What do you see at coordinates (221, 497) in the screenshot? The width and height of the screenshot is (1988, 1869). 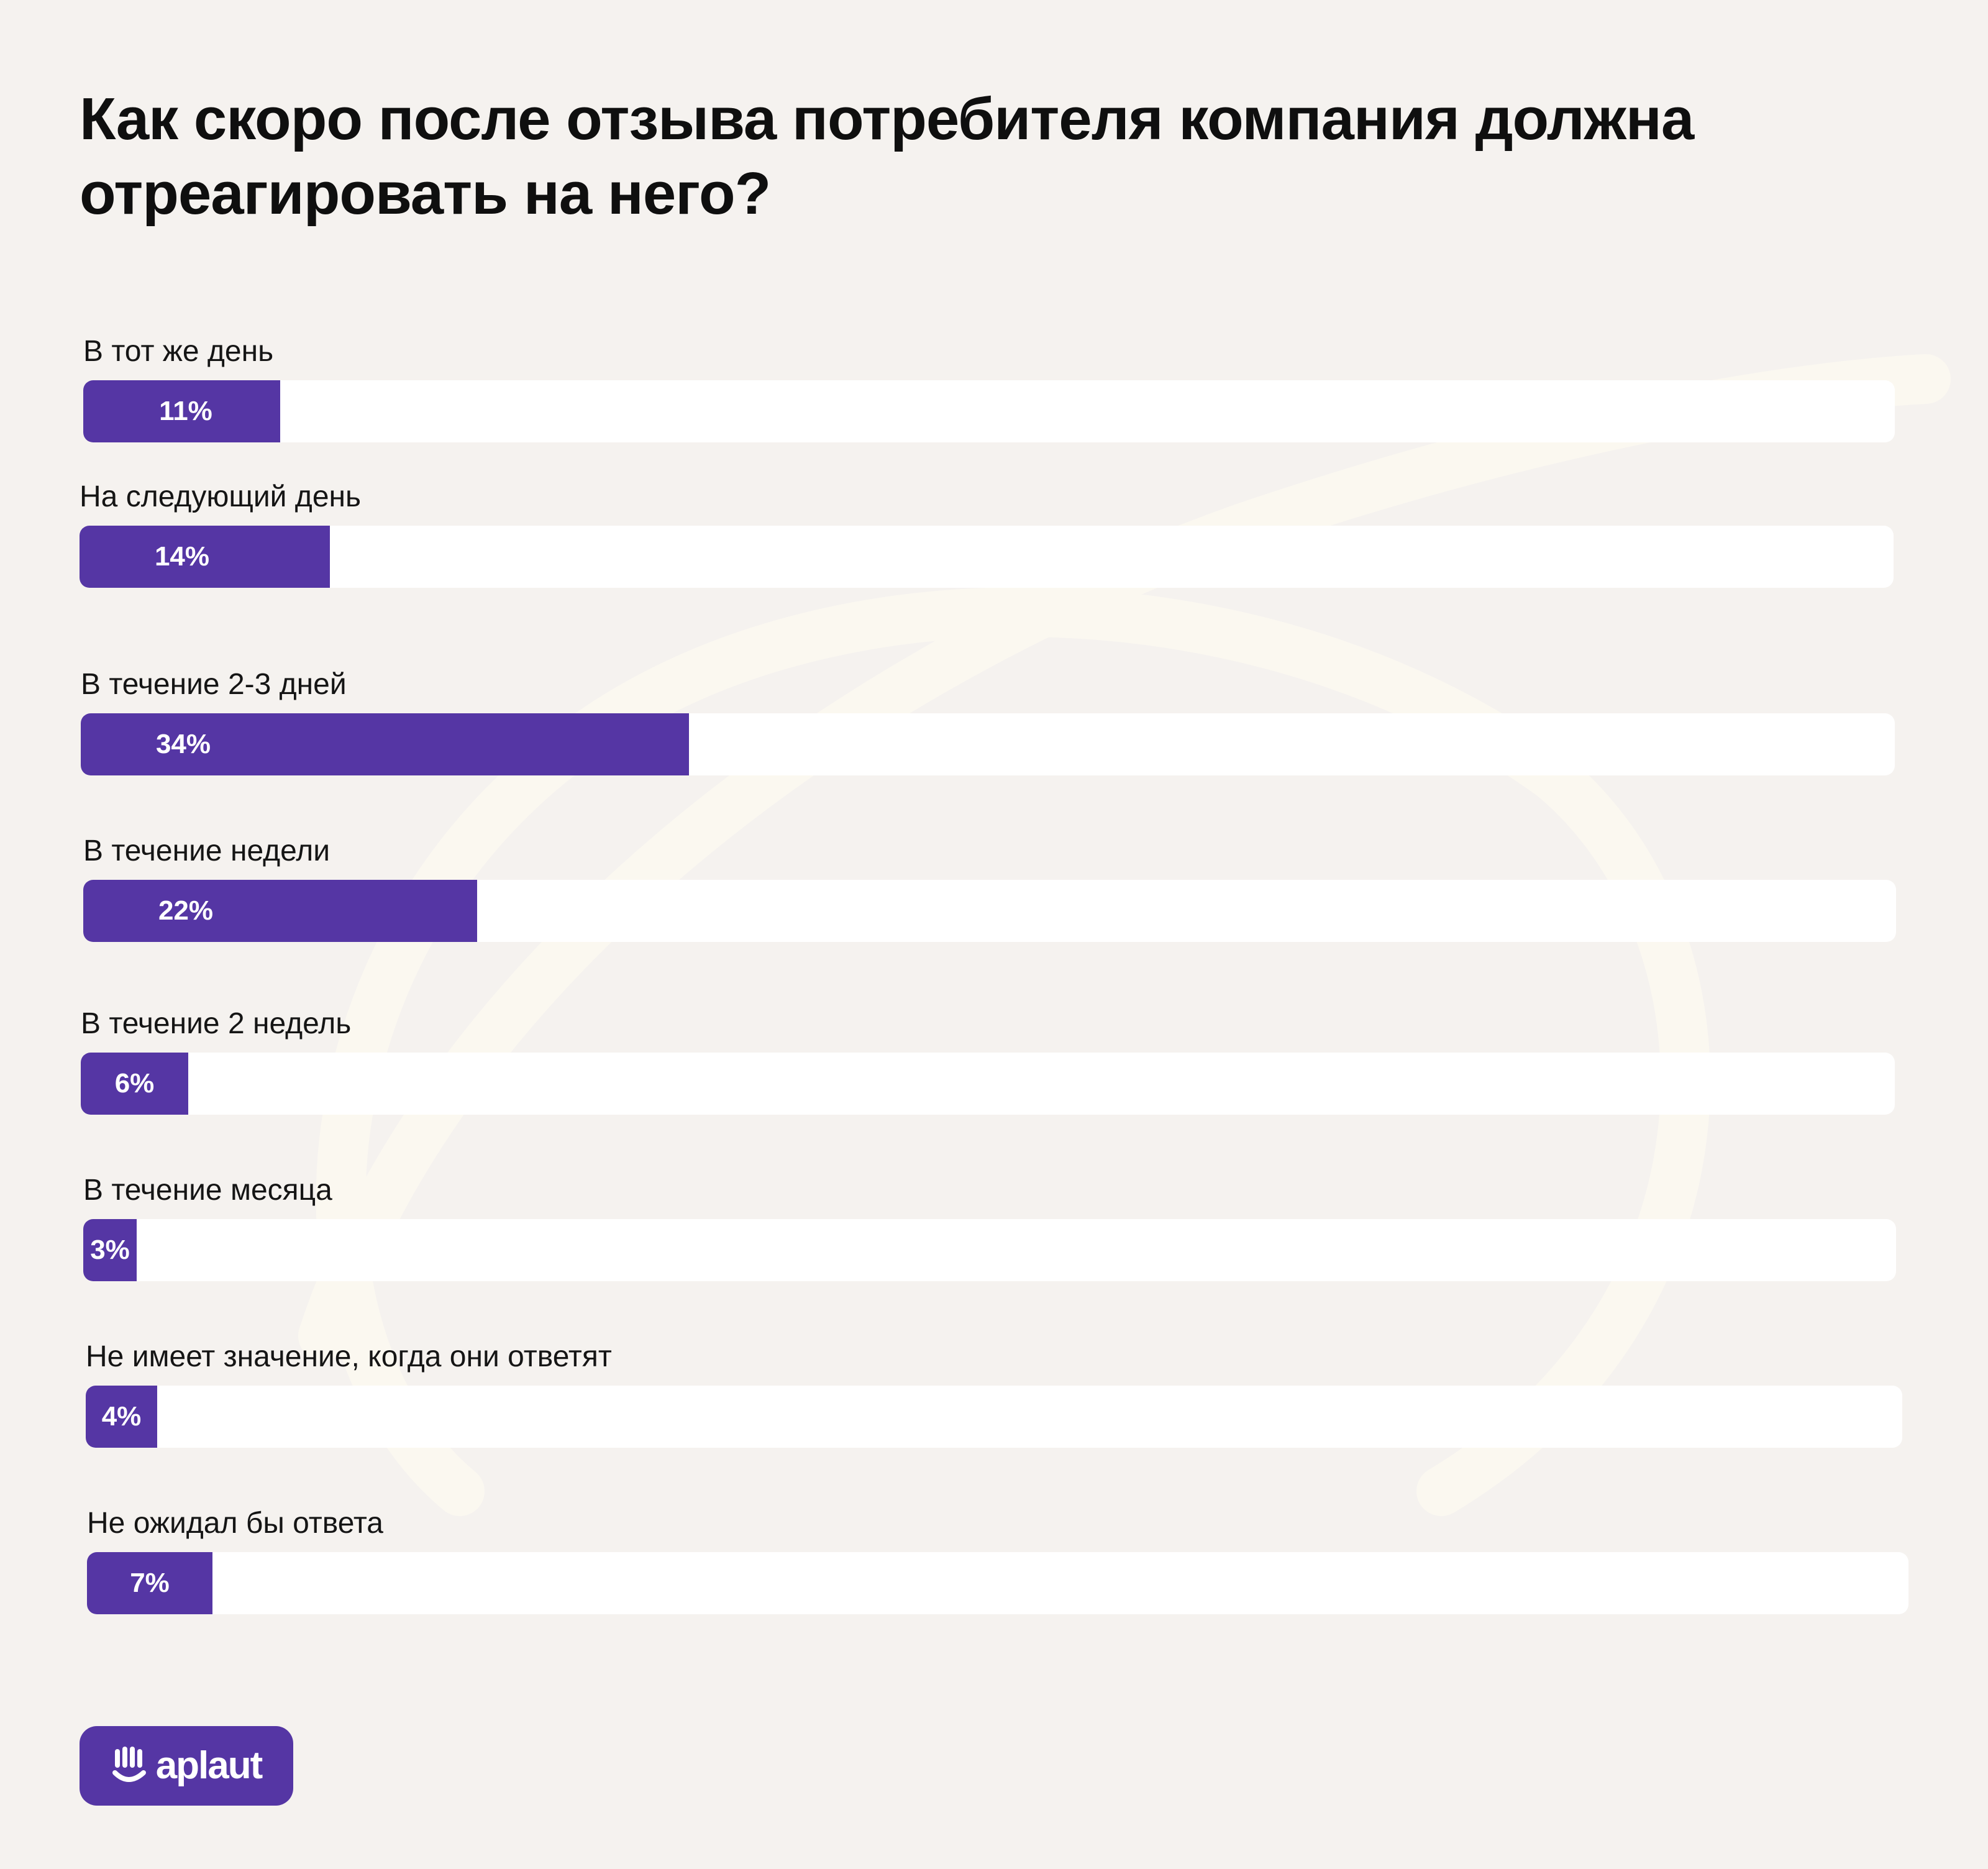 I see `bar-category-label: На следующий день` at bounding box center [221, 497].